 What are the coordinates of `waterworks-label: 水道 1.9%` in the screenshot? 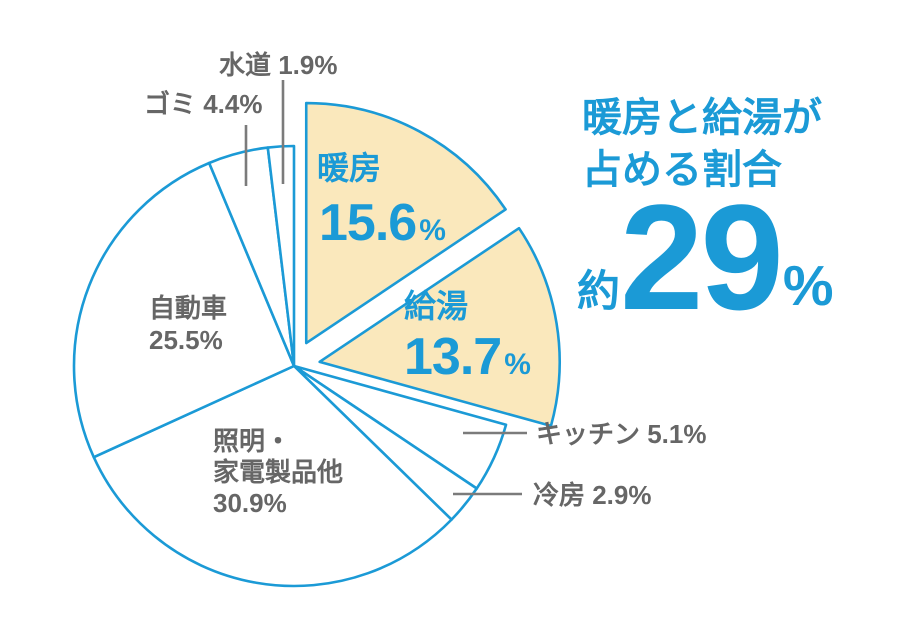 It's located at (278, 65).